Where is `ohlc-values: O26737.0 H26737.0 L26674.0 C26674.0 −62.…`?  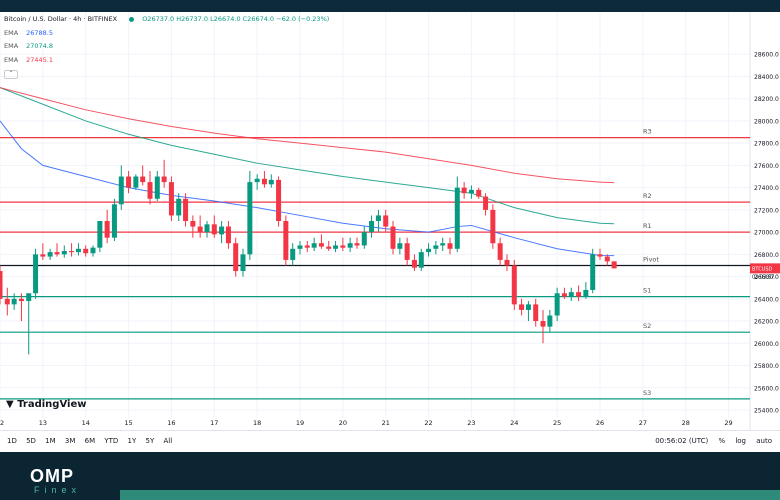 ohlc-values: O26737.0 H26737.0 L26674.0 C26674.0 −62.… is located at coordinates (236, 19).